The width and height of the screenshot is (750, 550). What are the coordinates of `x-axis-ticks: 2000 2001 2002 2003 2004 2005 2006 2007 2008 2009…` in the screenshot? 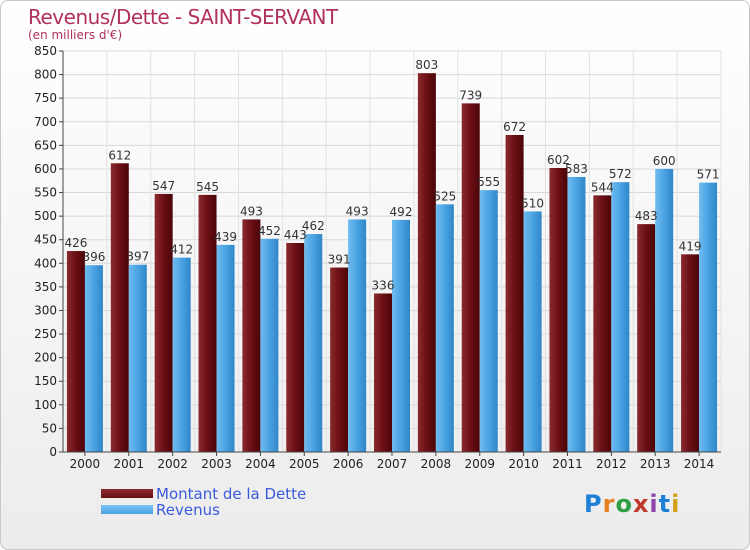 It's located at (392, 464).